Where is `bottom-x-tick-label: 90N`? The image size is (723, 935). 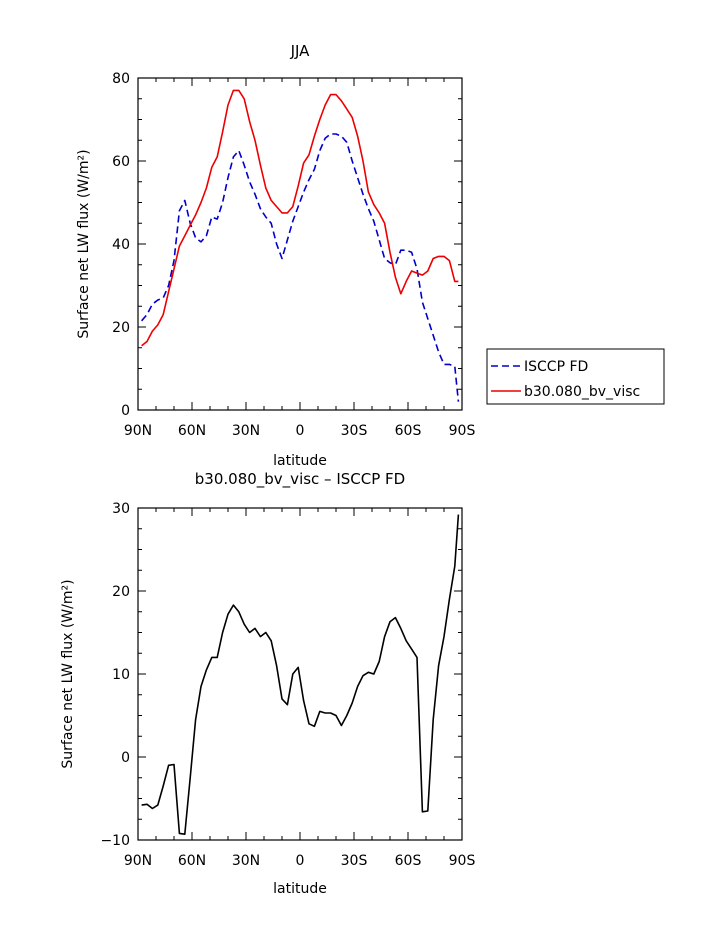 bottom-x-tick-label: 90N is located at coordinates (138, 861).